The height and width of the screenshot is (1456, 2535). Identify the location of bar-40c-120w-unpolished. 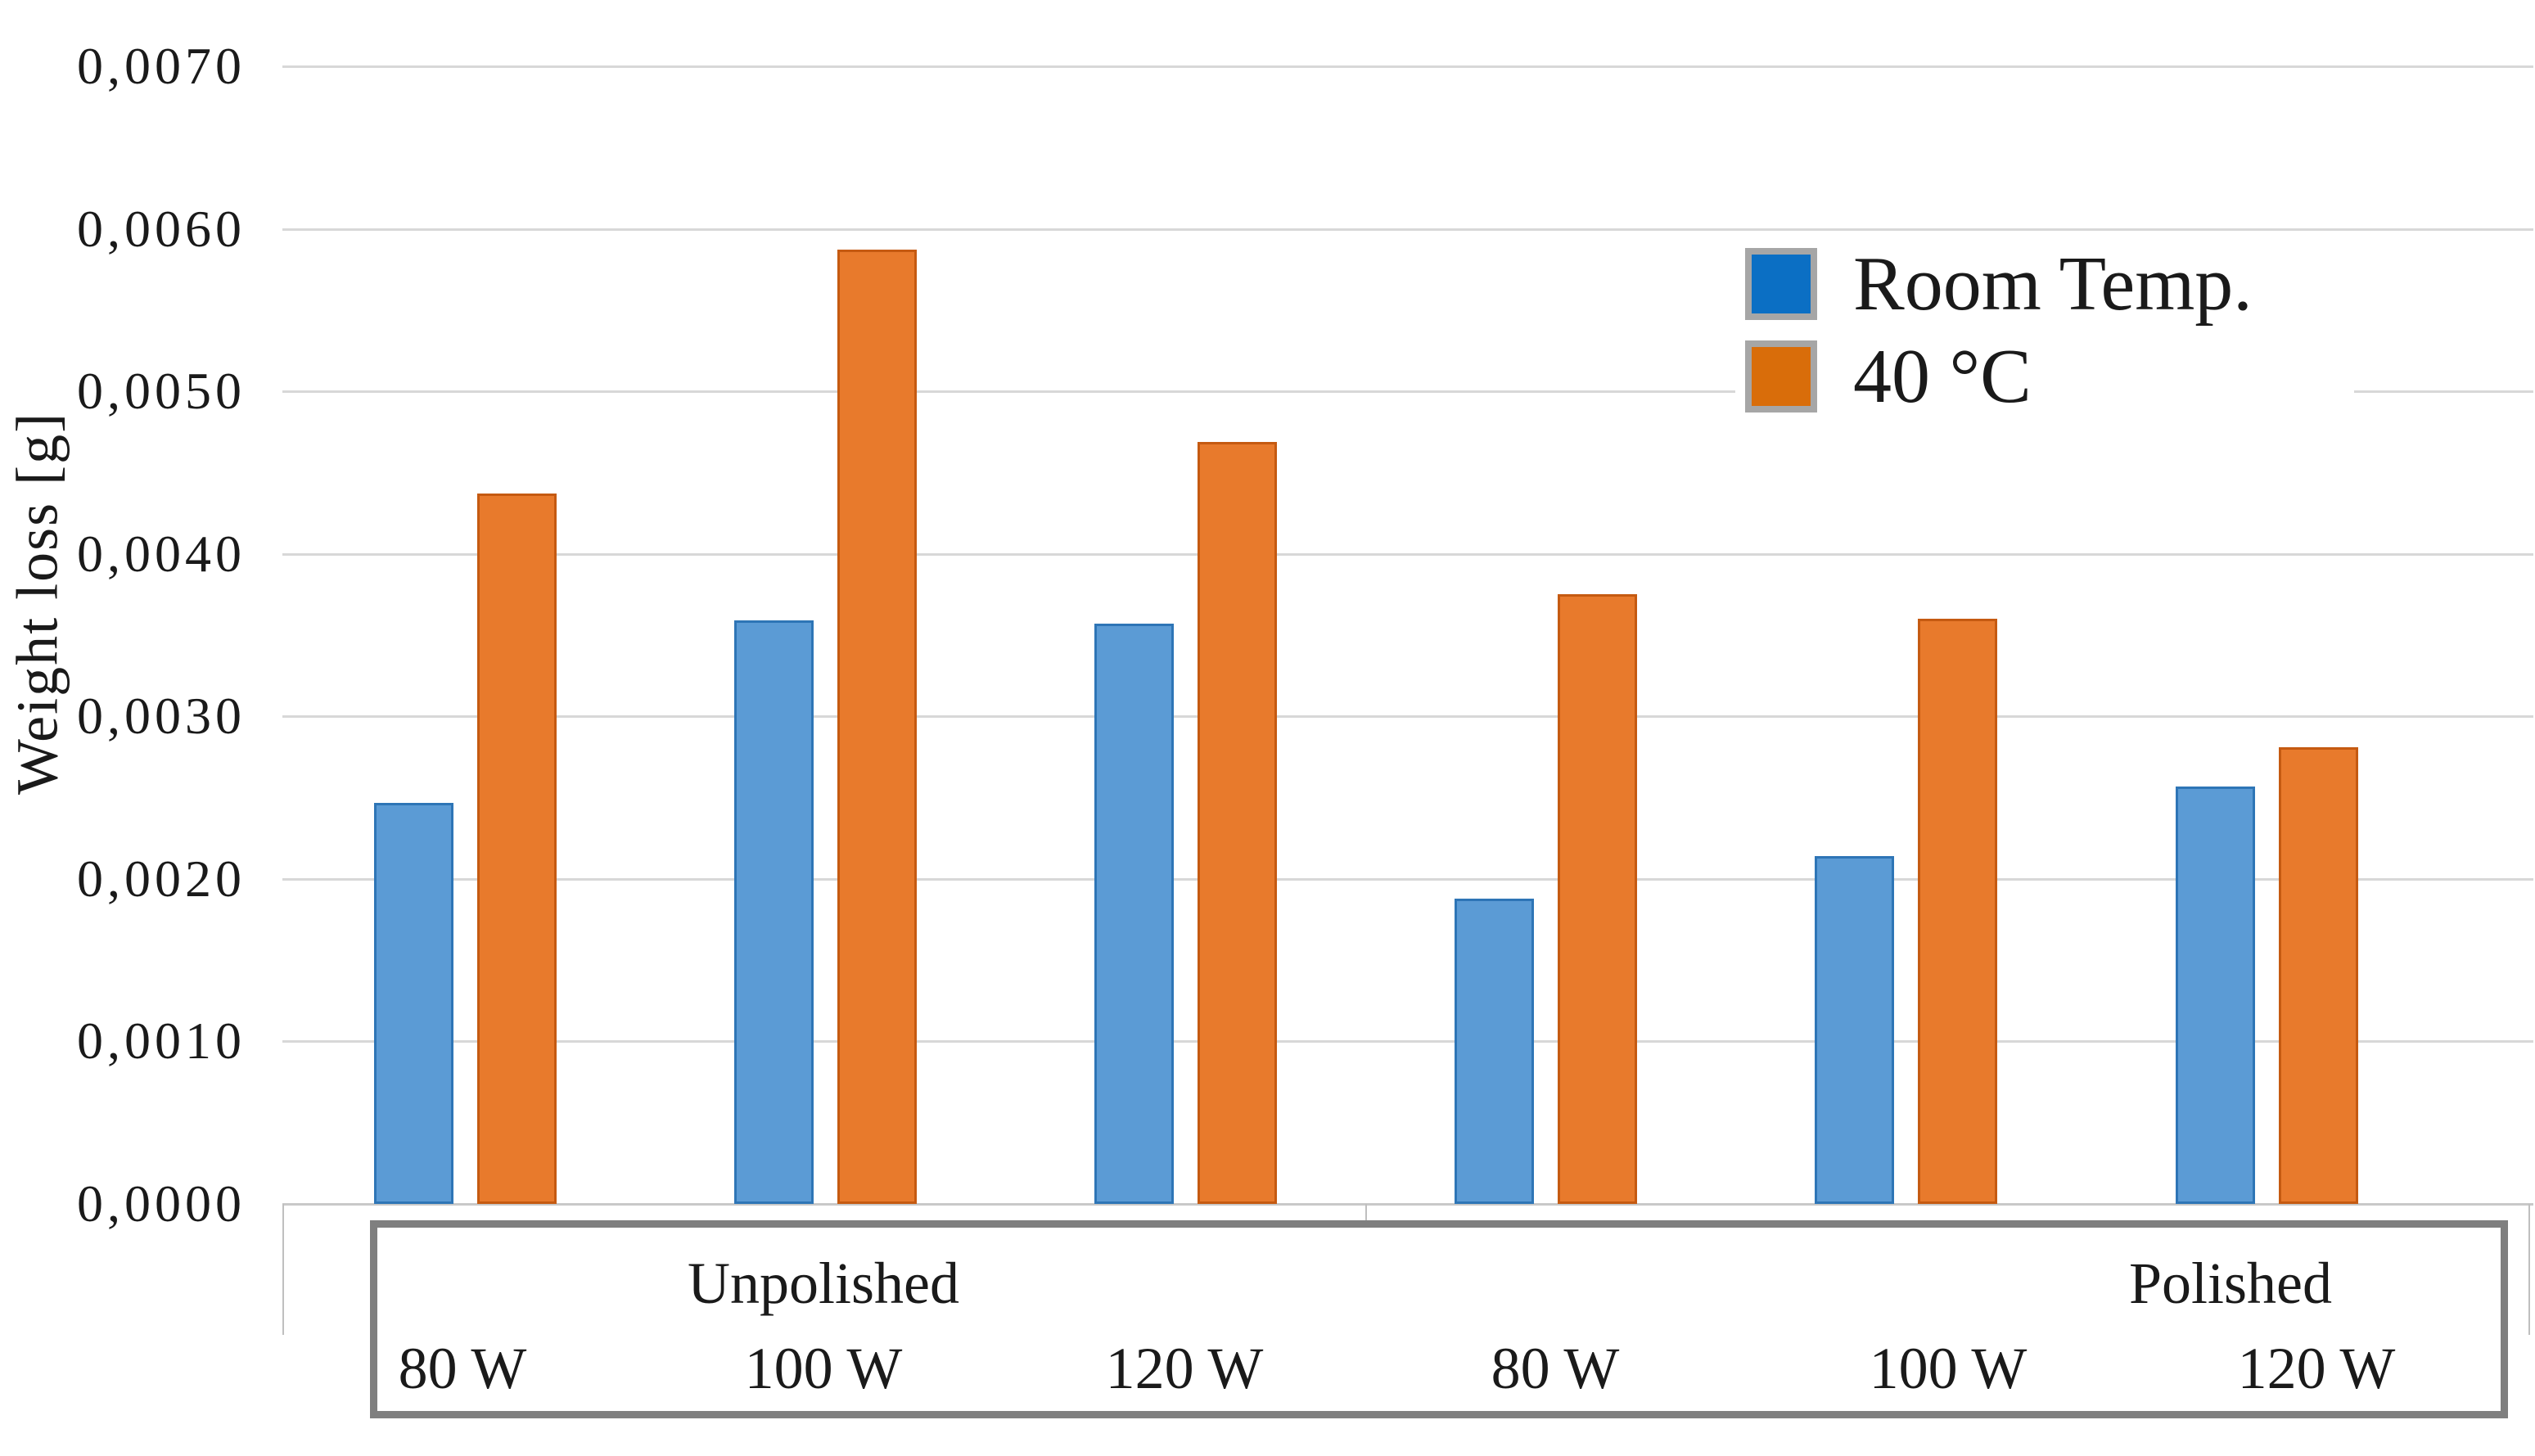
(1238, 822).